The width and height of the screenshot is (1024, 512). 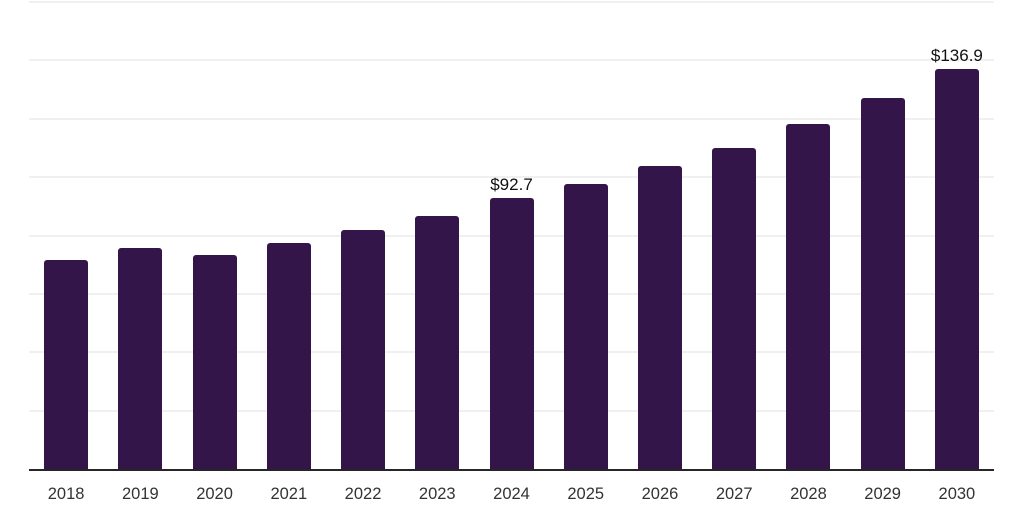 What do you see at coordinates (363, 349) in the screenshot?
I see `bar-2022` at bounding box center [363, 349].